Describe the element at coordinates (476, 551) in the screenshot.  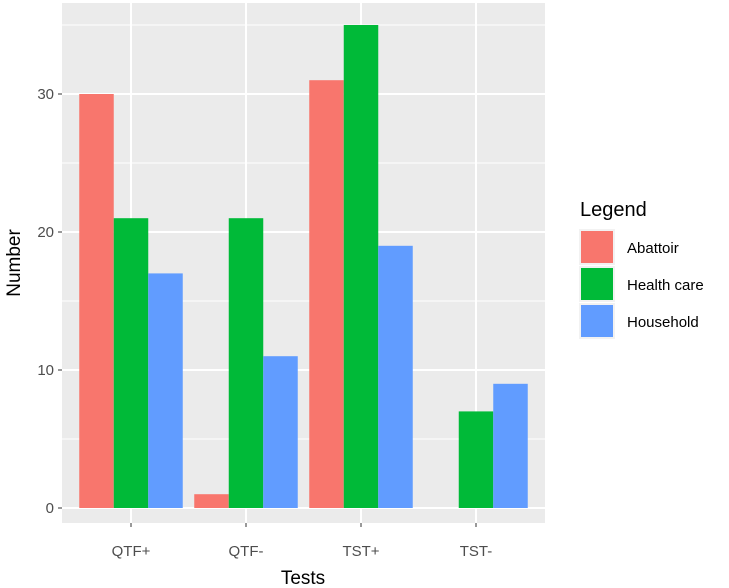
I see `x-tick-label: TST-` at that location.